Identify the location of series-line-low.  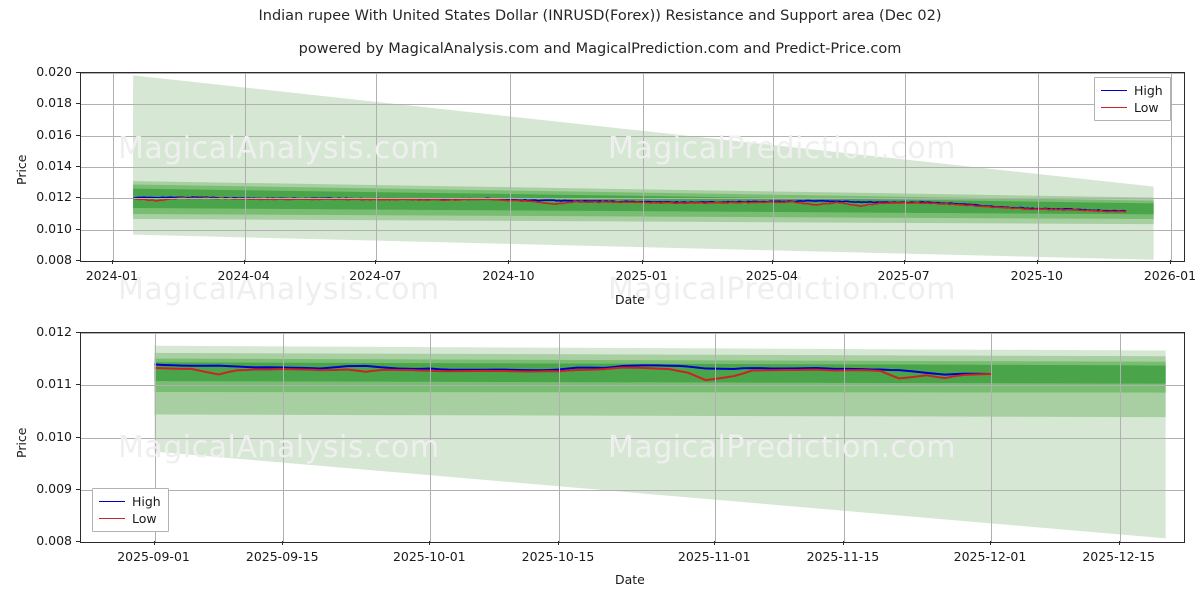
(572, 374).